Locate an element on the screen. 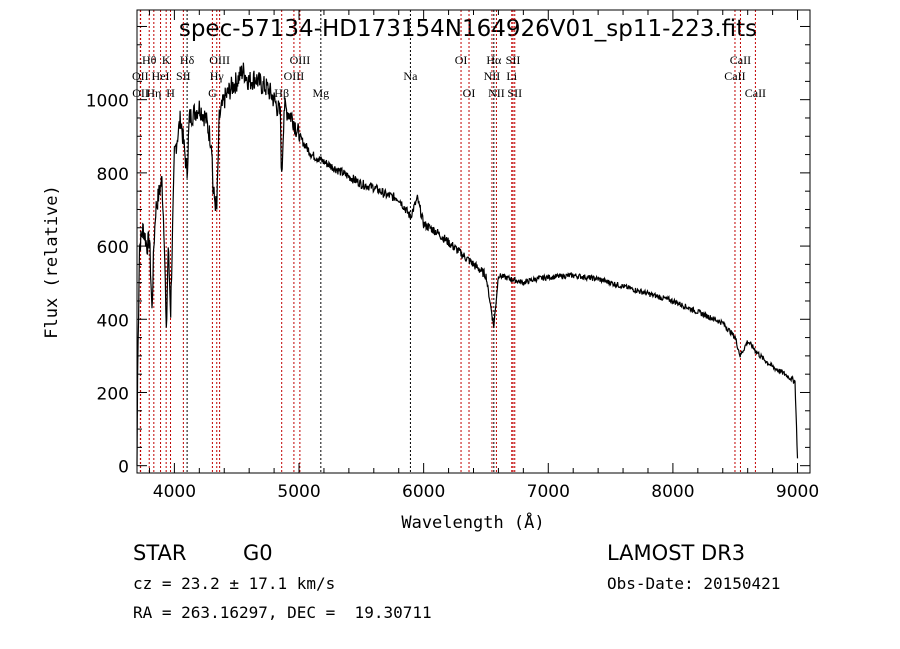 This screenshot has height=649, width=900. x-tick-label: 9000 is located at coordinates (797, 492).